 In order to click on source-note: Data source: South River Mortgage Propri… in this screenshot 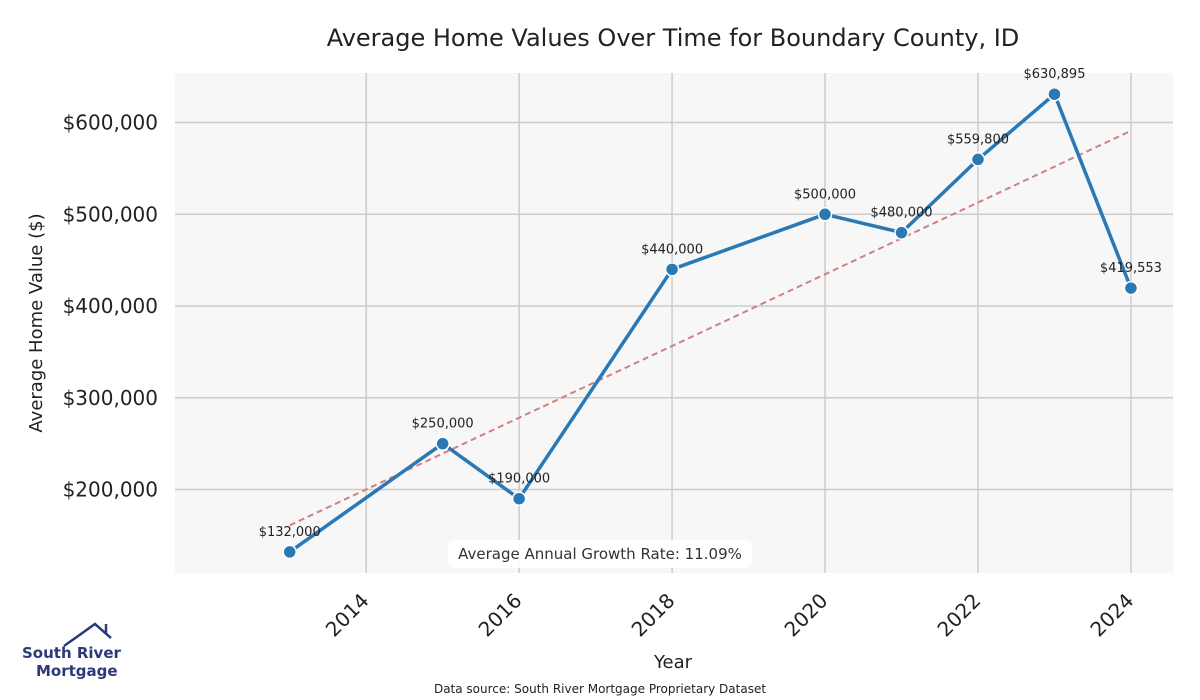, I will do `click(600, 689)`.